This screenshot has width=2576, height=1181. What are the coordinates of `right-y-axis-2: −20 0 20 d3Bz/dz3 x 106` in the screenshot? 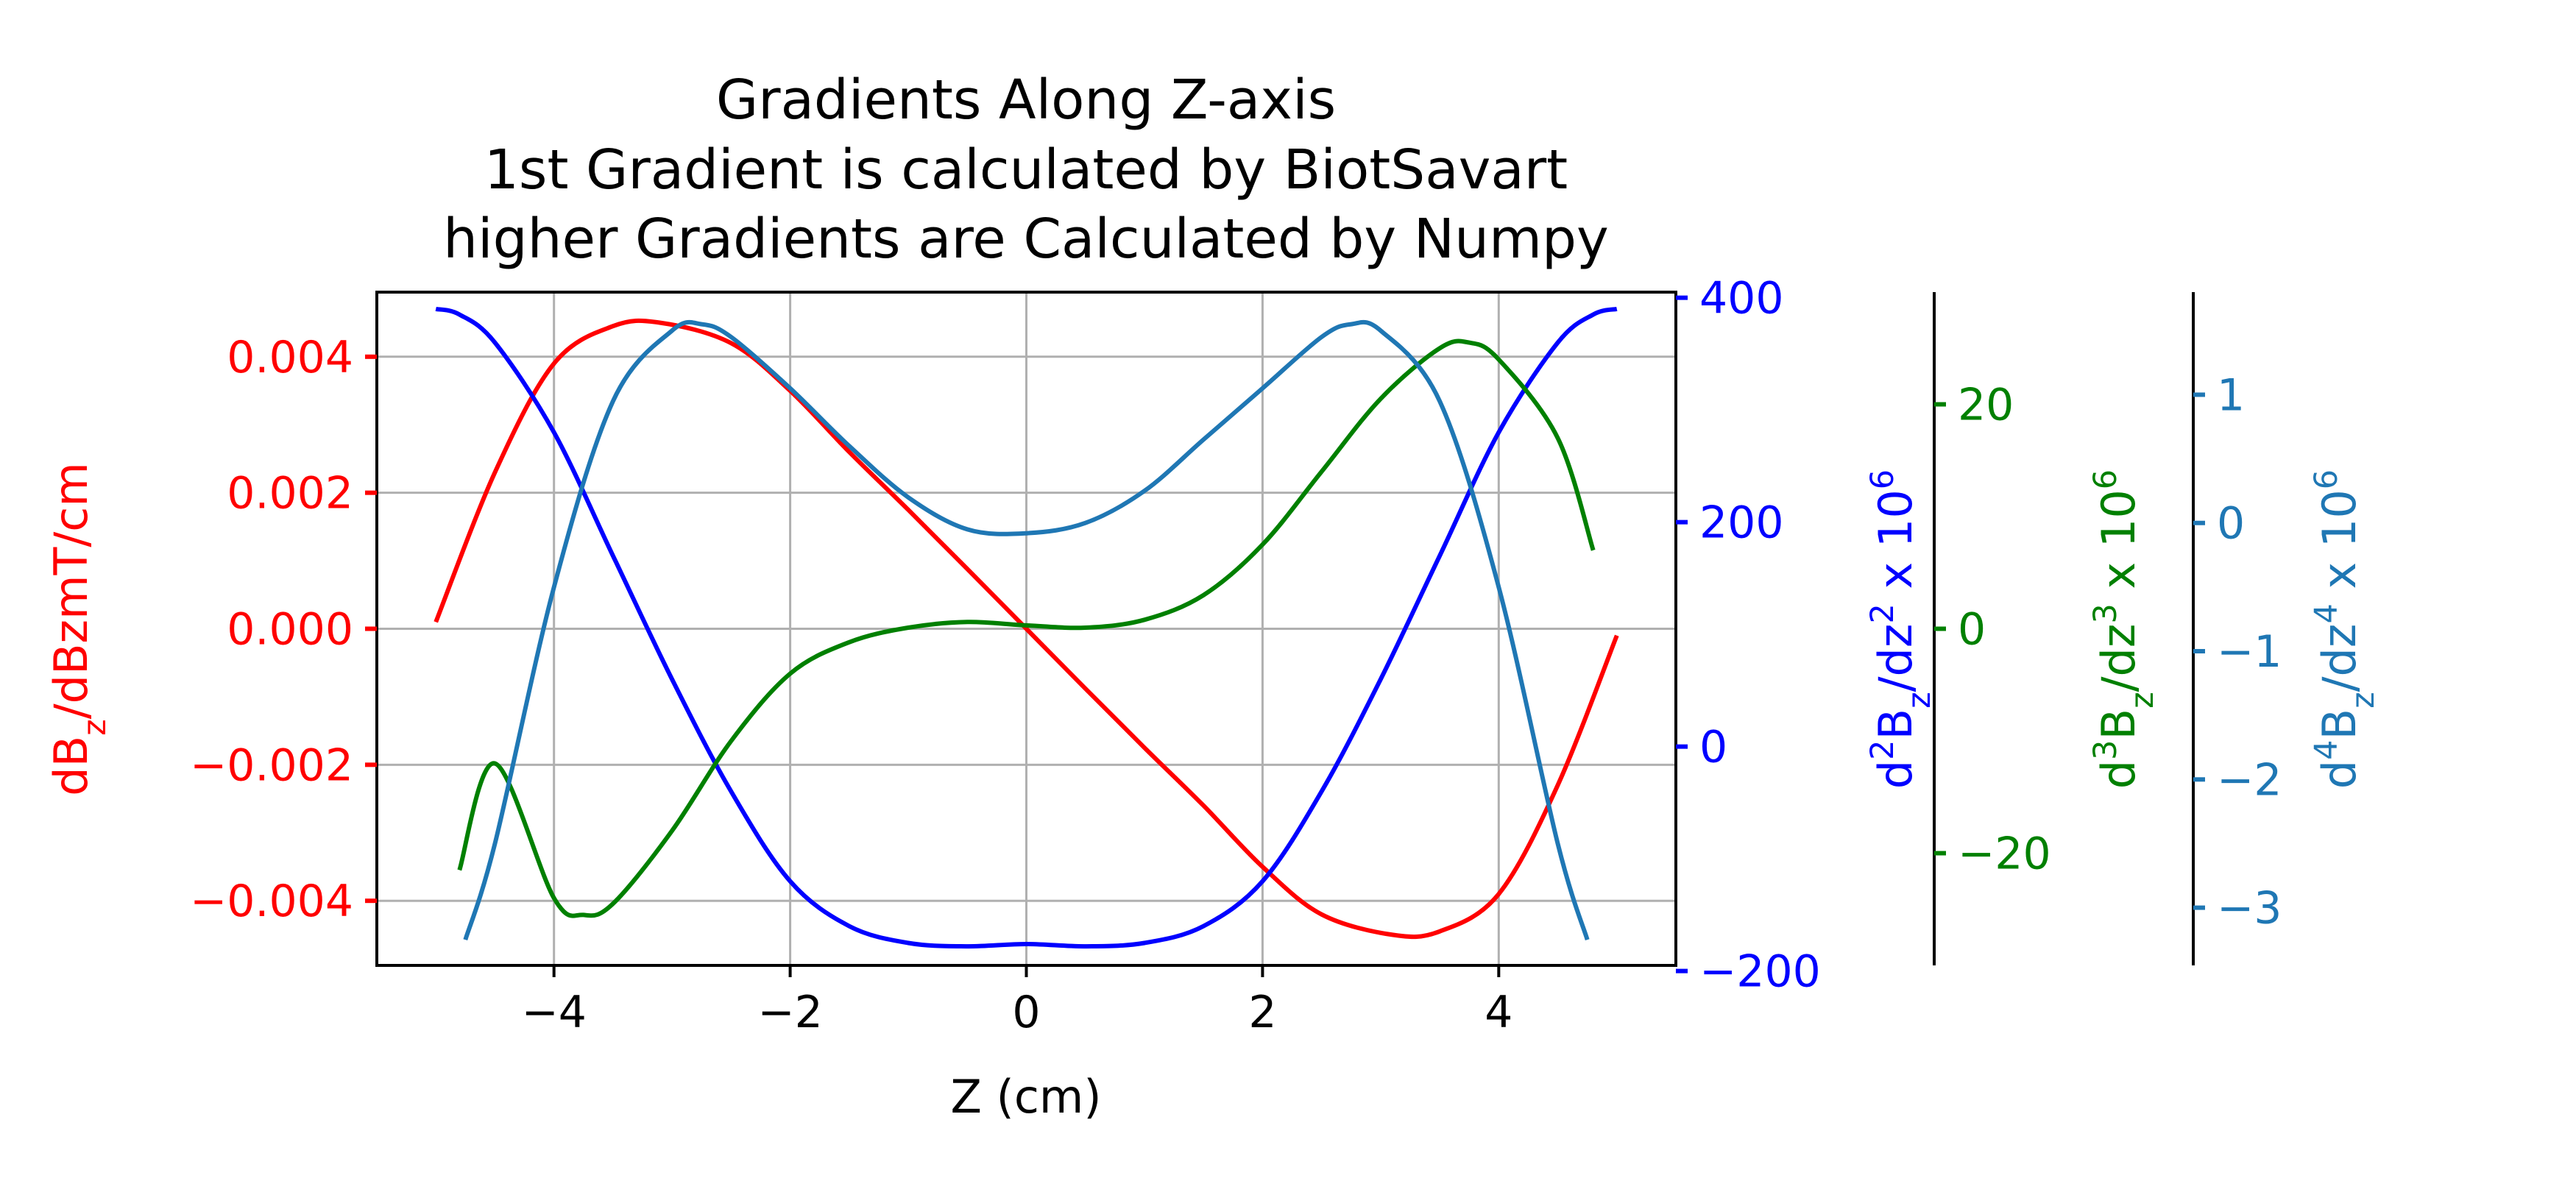 It's located at (2047, 628).